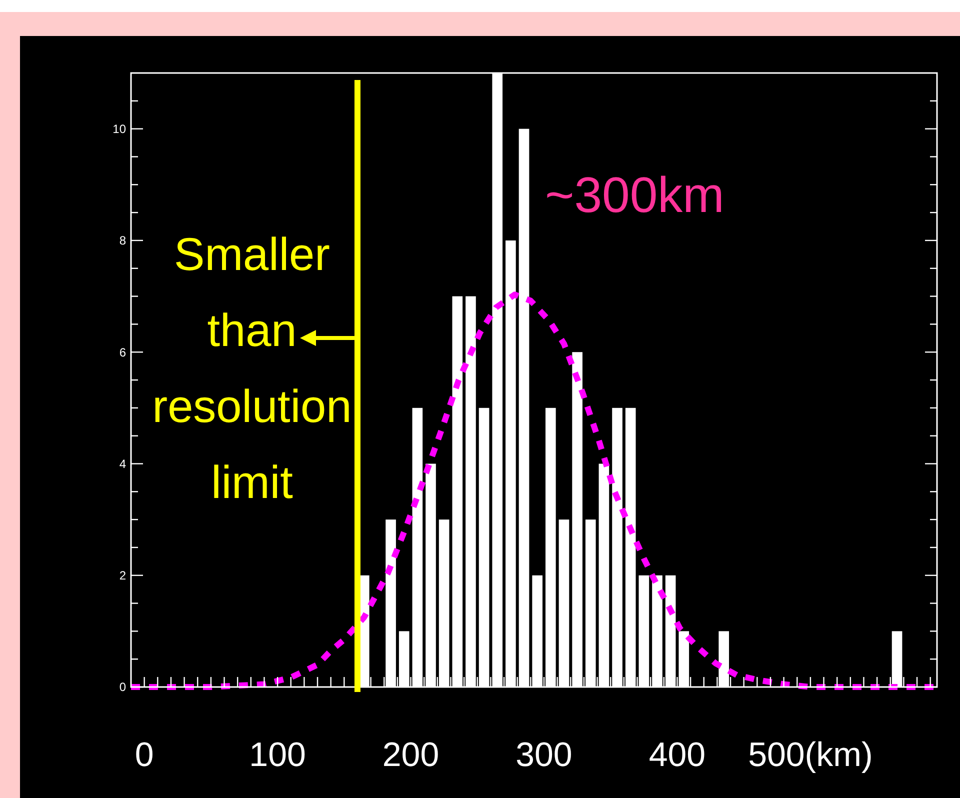 The image size is (960, 798). What do you see at coordinates (810, 755) in the screenshot?
I see `x-tick-label: 500(km)` at bounding box center [810, 755].